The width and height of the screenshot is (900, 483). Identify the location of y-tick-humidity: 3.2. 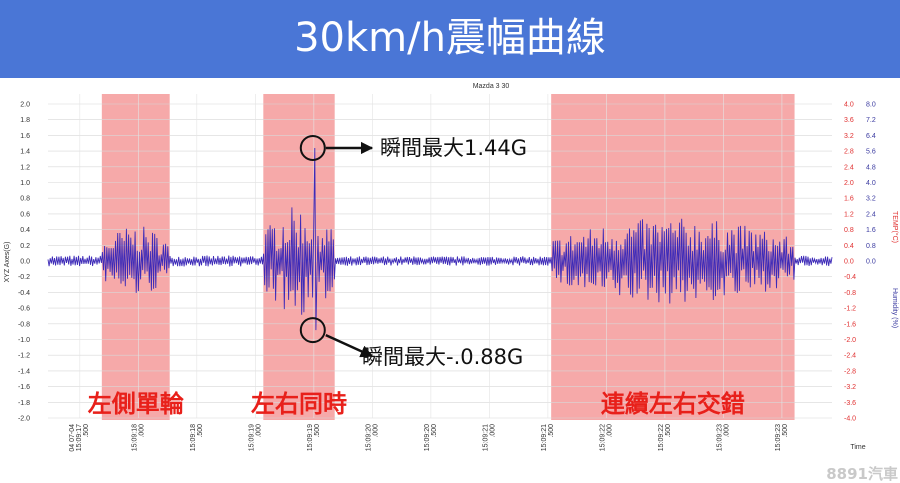
(871, 199).